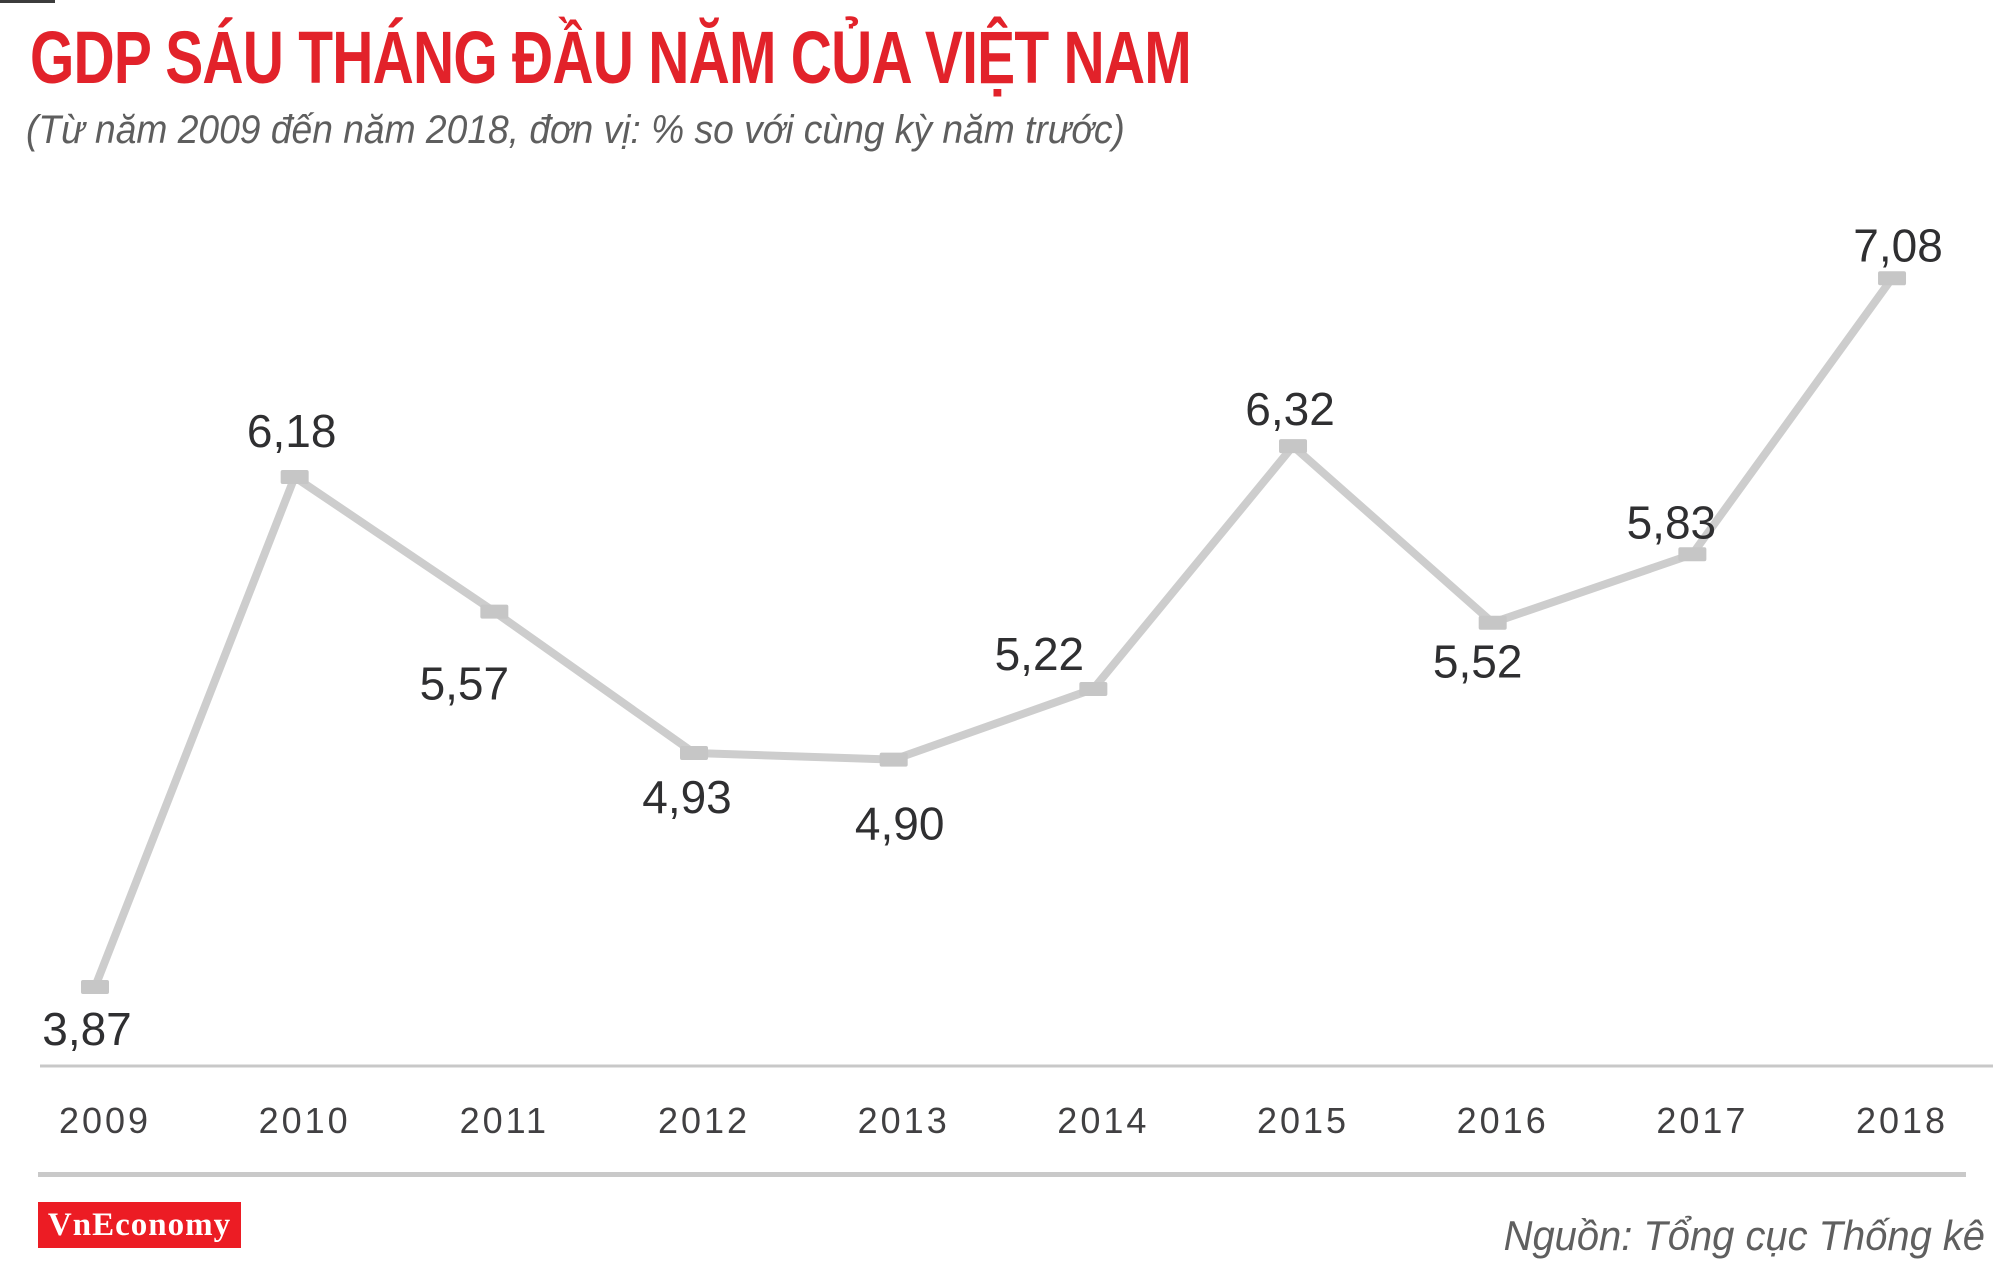  I want to click on data-point-label-2013: 4,90, so click(900, 824).